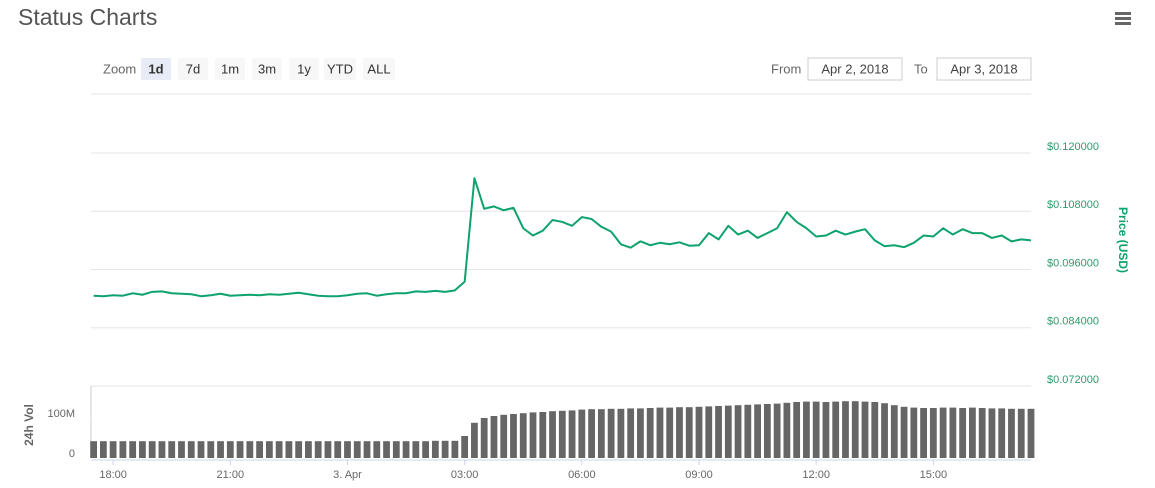  I want to click on from-input, so click(855, 69).